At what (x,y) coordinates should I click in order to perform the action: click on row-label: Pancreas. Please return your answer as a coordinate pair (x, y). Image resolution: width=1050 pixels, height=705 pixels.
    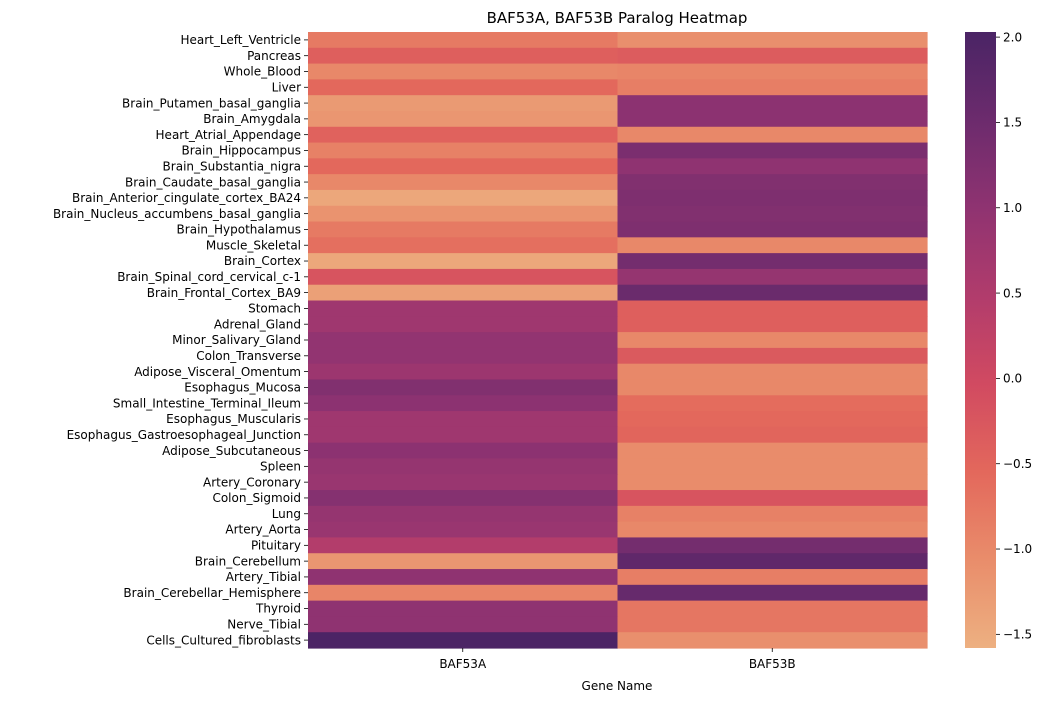
    Looking at the image, I should click on (274, 56).